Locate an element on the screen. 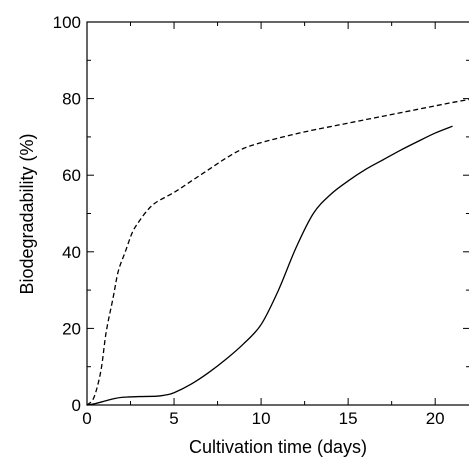 Image resolution: width=469 pixels, height=460 pixels. y-tick-label: 80 is located at coordinates (71, 99).